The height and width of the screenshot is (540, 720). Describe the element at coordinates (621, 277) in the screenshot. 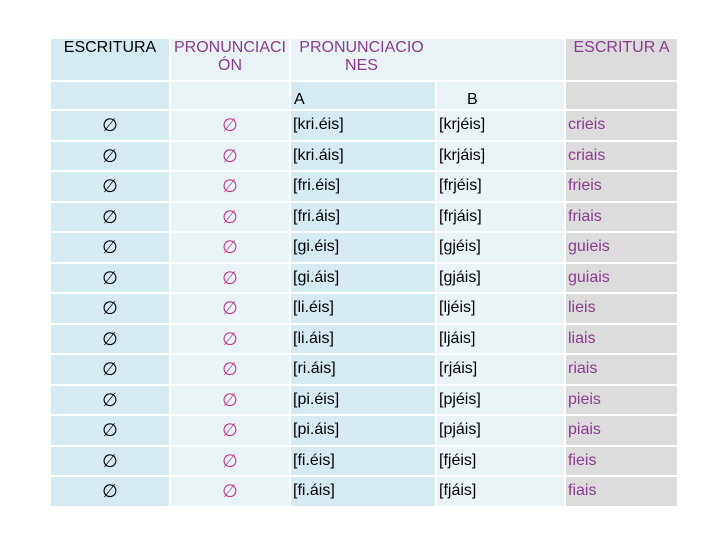

I see `writing-a: guiais` at that location.